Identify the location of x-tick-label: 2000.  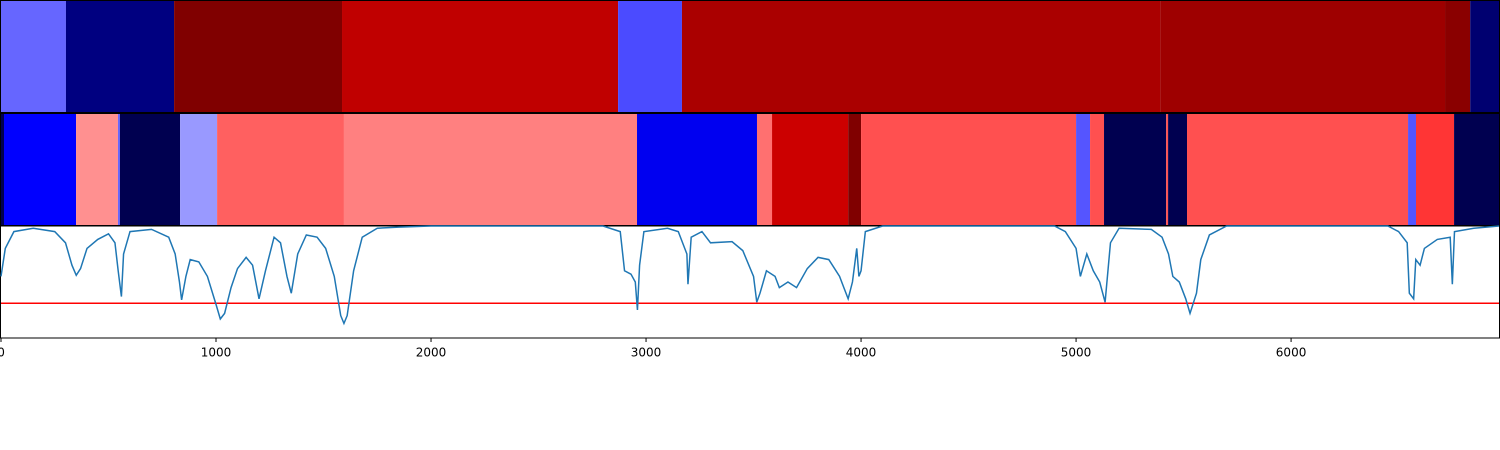
(431, 353).